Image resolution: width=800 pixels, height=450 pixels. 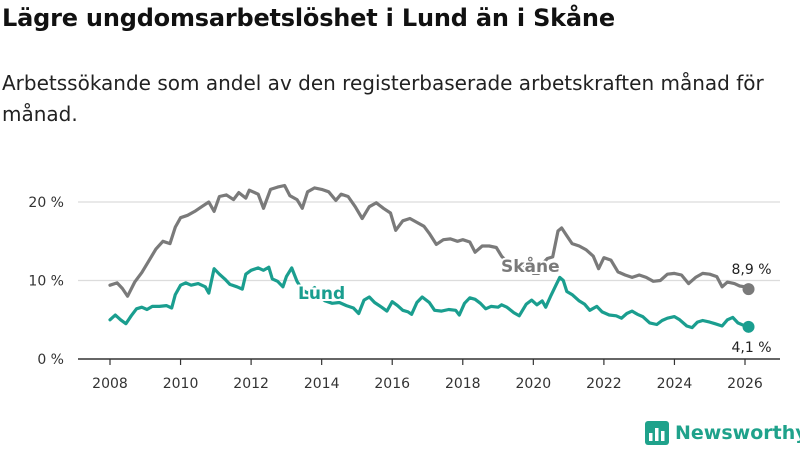 What do you see at coordinates (737, 433) in the screenshot?
I see `brand-name: Newsworthy` at bounding box center [737, 433].